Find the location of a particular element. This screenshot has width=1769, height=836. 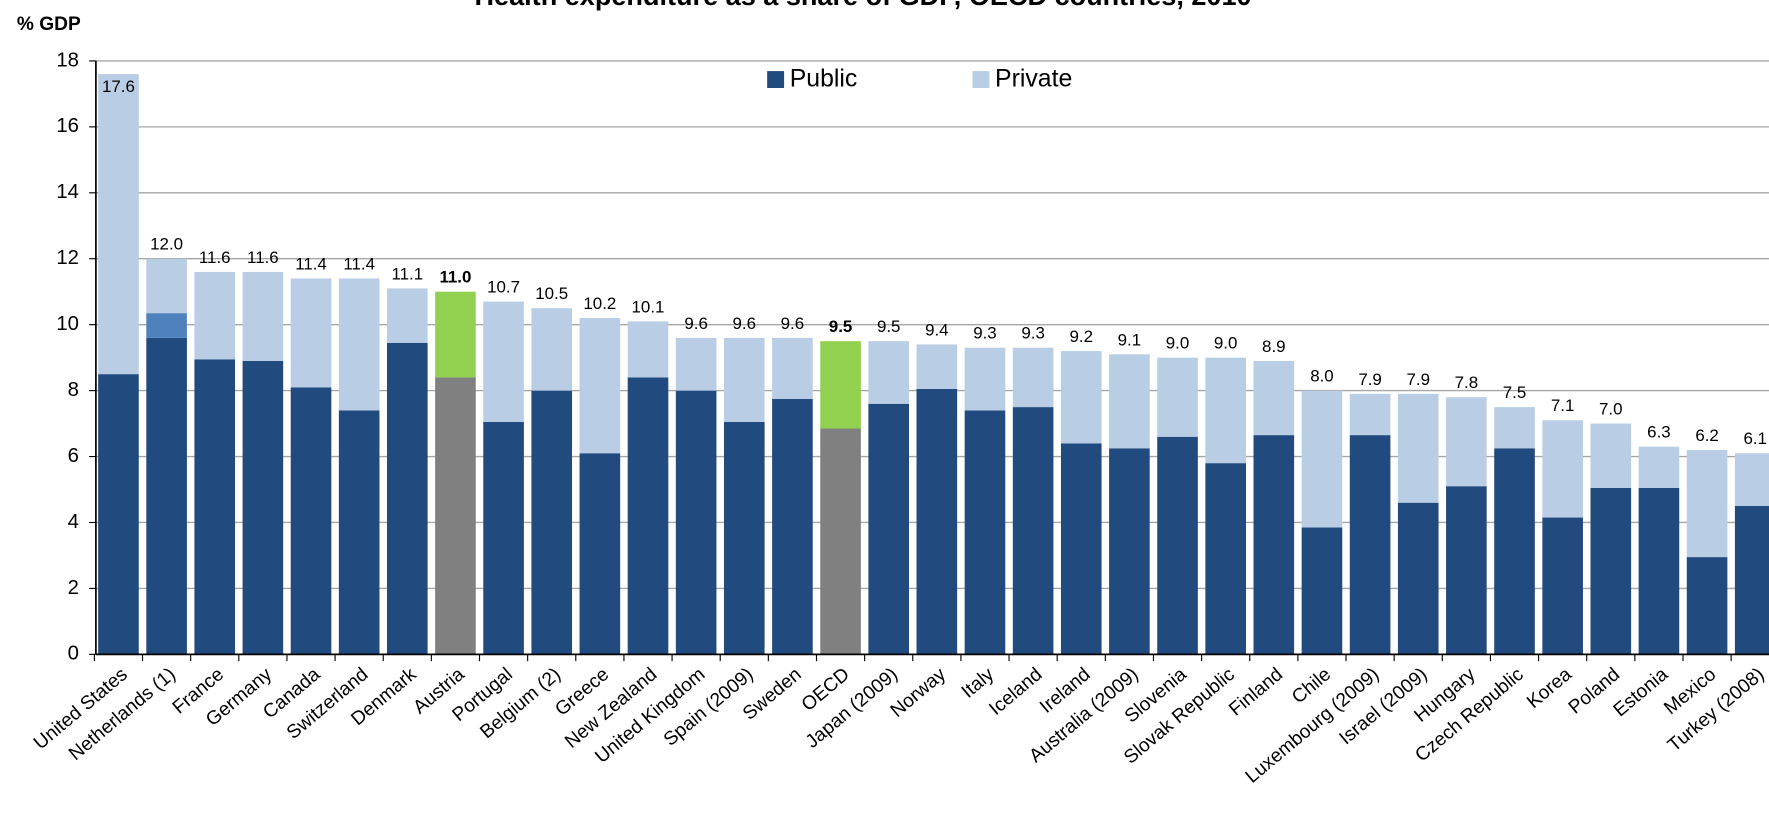

data-label: 7.1 is located at coordinates (1563, 405).